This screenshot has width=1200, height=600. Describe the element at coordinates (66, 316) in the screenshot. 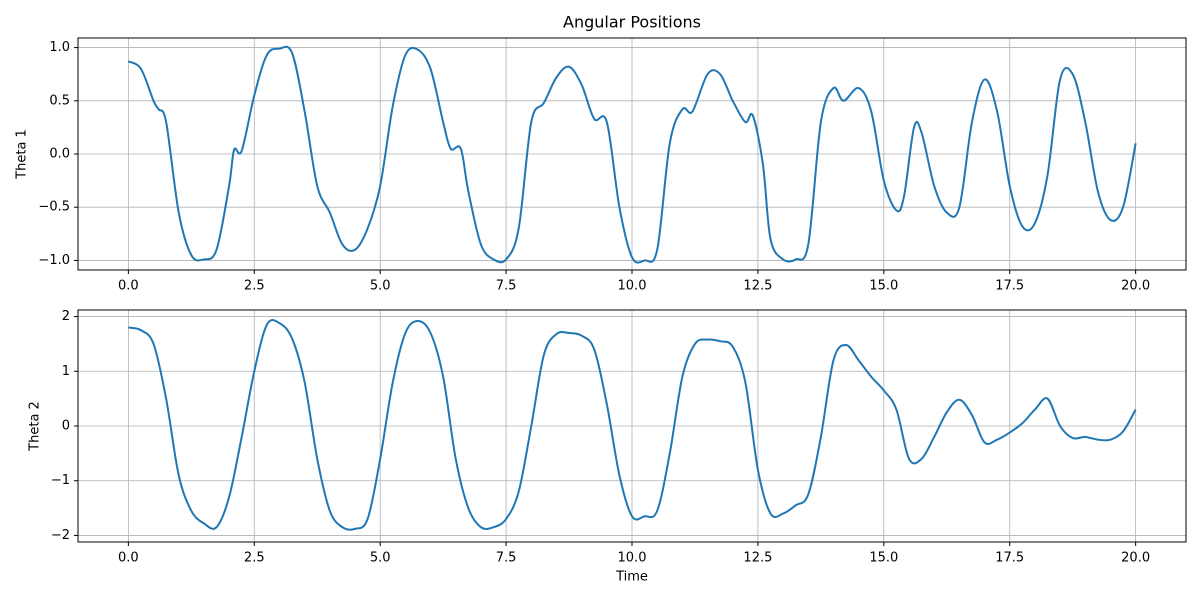

I see `y-tick-label: 2` at that location.